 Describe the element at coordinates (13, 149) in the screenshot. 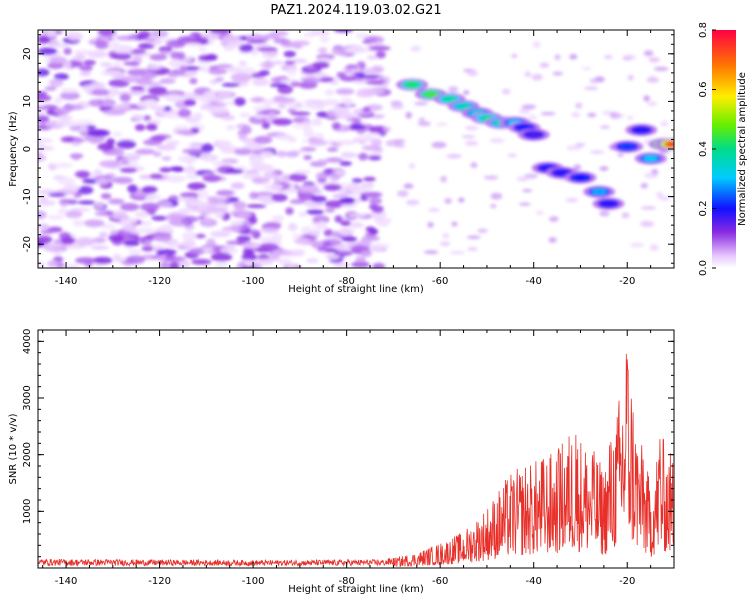

I see `heatmap-y-axis-label: Frequency (Hz)` at that location.